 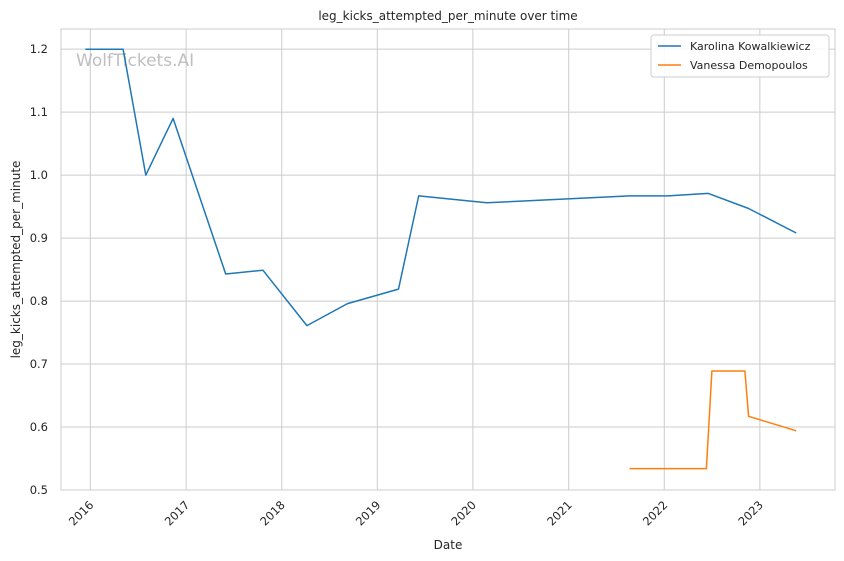 I want to click on watermark: WolfTickets.AI, so click(x=135, y=61).